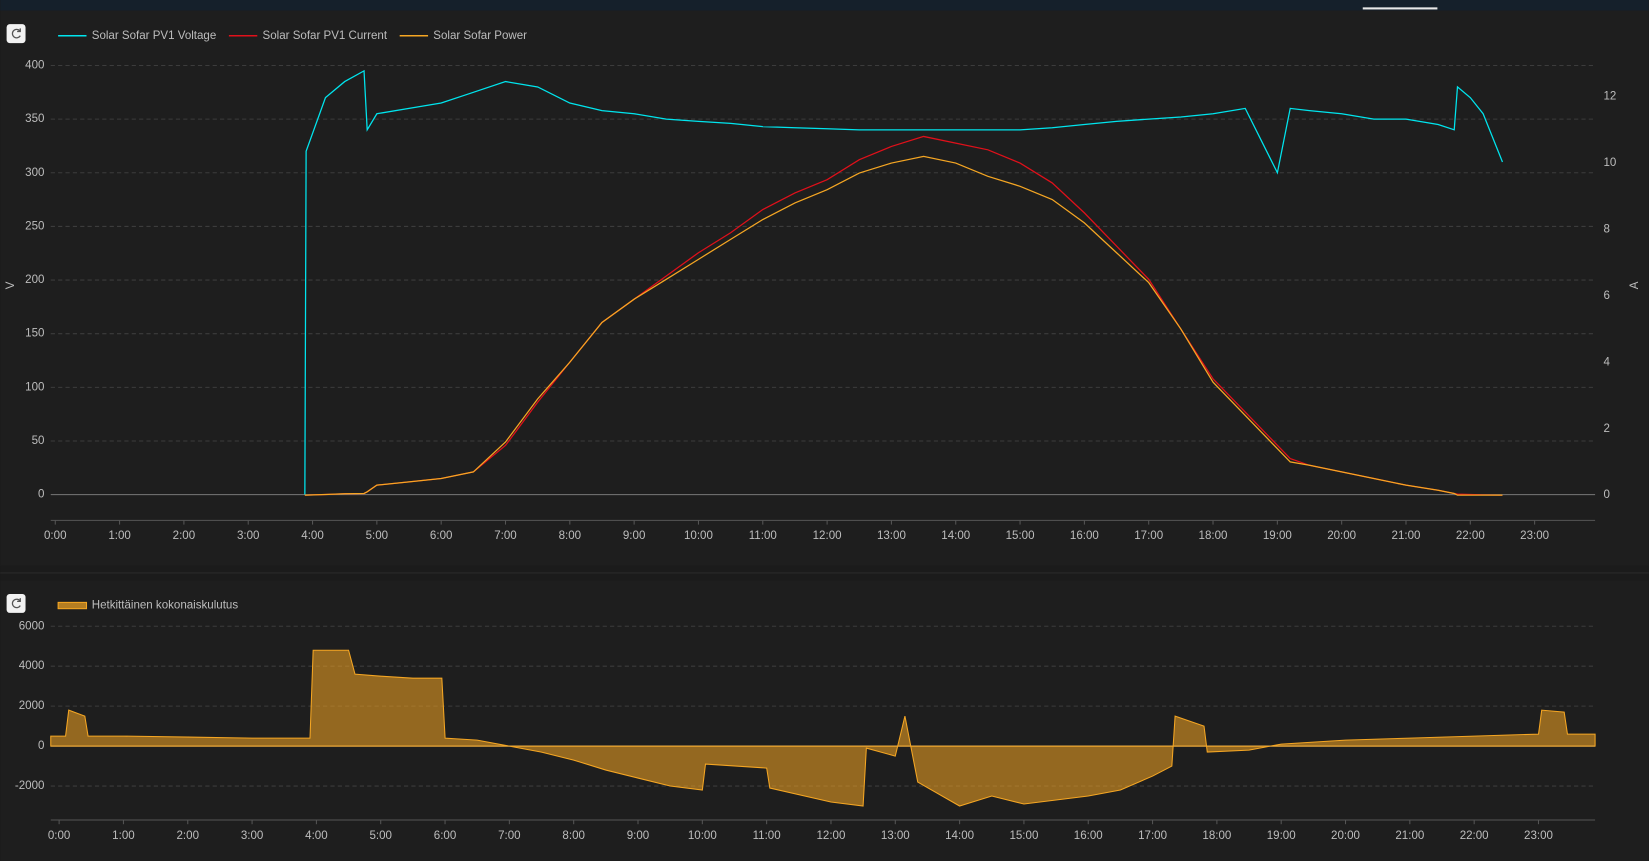 This screenshot has width=1649, height=861. I want to click on y-tick-label: 300, so click(34, 173).